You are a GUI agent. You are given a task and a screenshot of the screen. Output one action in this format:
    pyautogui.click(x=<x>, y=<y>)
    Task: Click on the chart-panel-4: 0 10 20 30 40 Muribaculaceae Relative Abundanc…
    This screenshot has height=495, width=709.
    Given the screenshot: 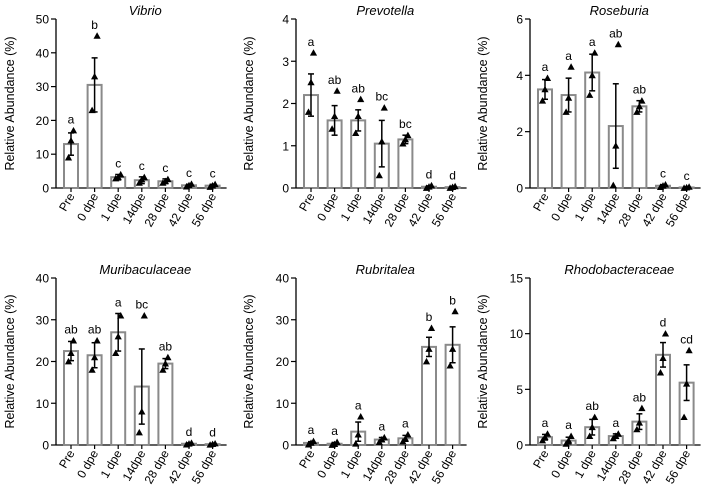 What is the action you would take?
    pyautogui.click(x=115, y=374)
    